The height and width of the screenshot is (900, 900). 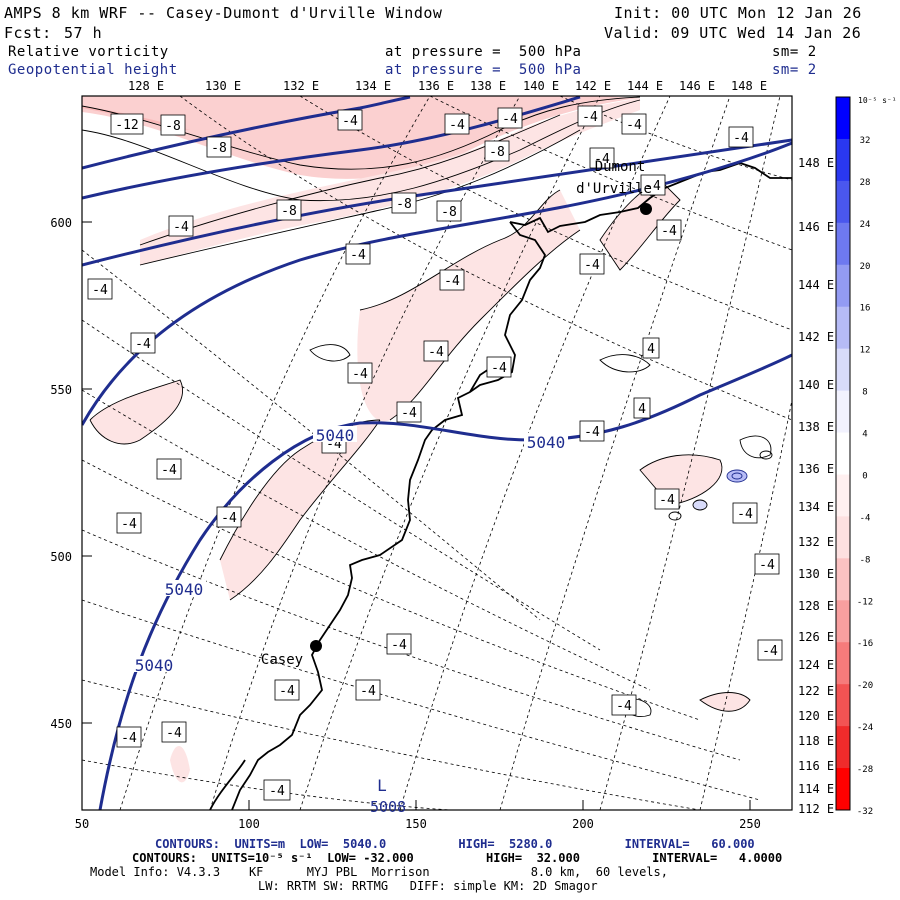 What do you see at coordinates (136, 412) in the screenshot?
I see `vorticity-band-far-west` at bounding box center [136, 412].